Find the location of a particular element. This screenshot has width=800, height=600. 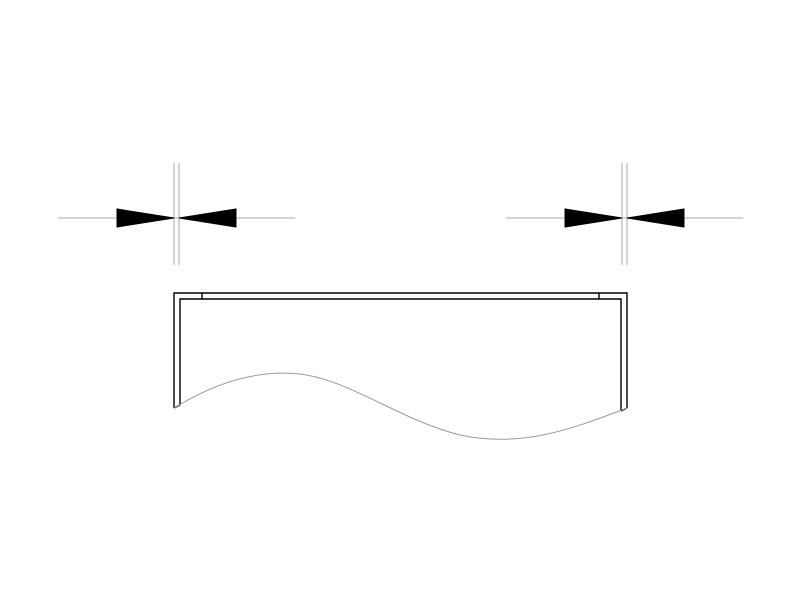

left-dimension-marker is located at coordinates (176, 214).